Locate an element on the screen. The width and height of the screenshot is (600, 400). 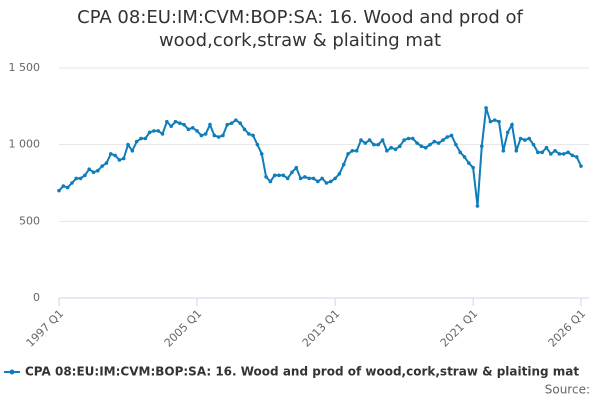
y-tick-label: 1 500 is located at coordinates (25, 67).